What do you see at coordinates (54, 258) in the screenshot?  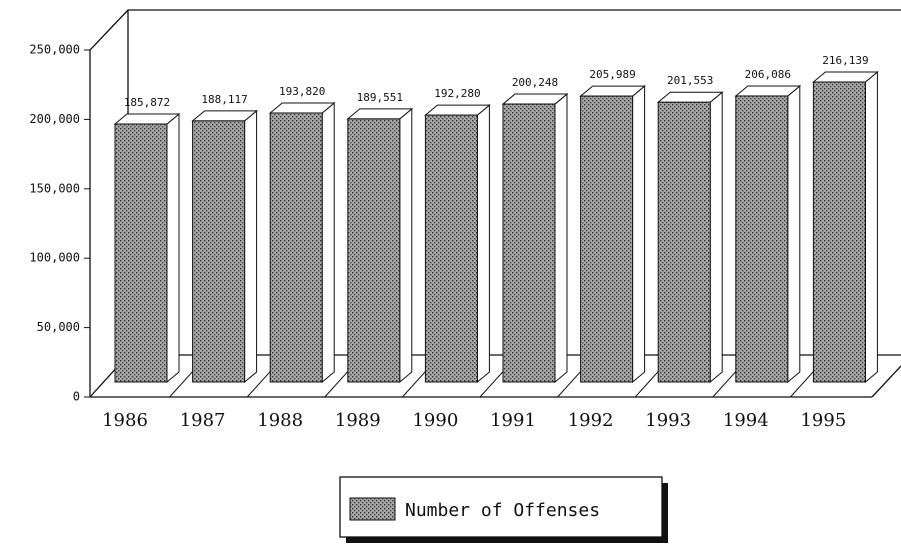 I see `y-tick-label: 100,000` at bounding box center [54, 258].